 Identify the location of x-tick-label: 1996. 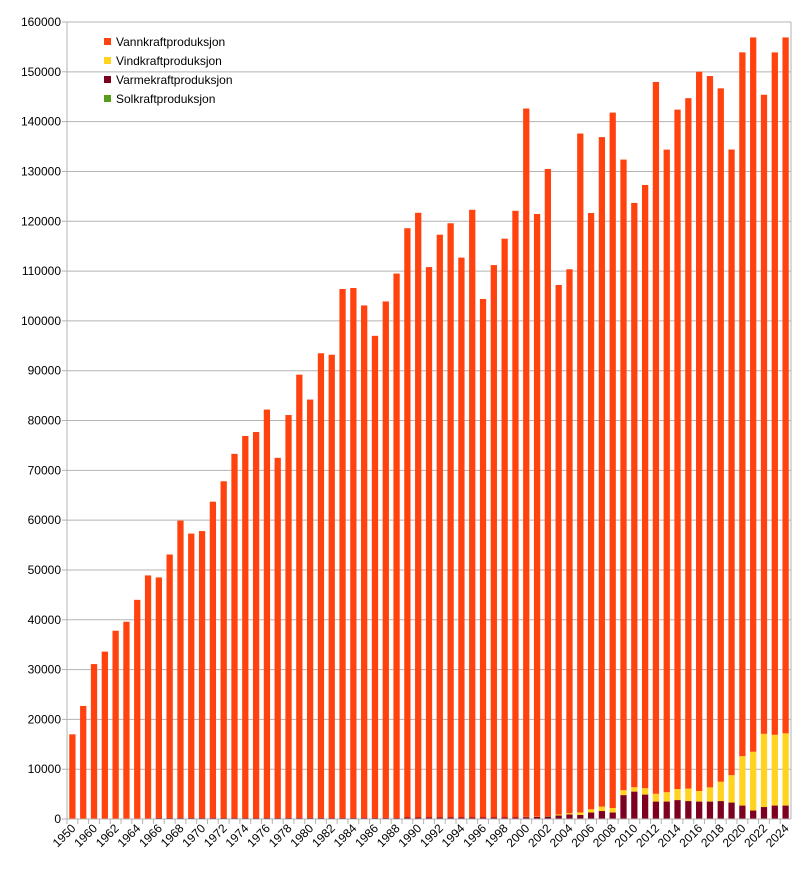
(474, 835).